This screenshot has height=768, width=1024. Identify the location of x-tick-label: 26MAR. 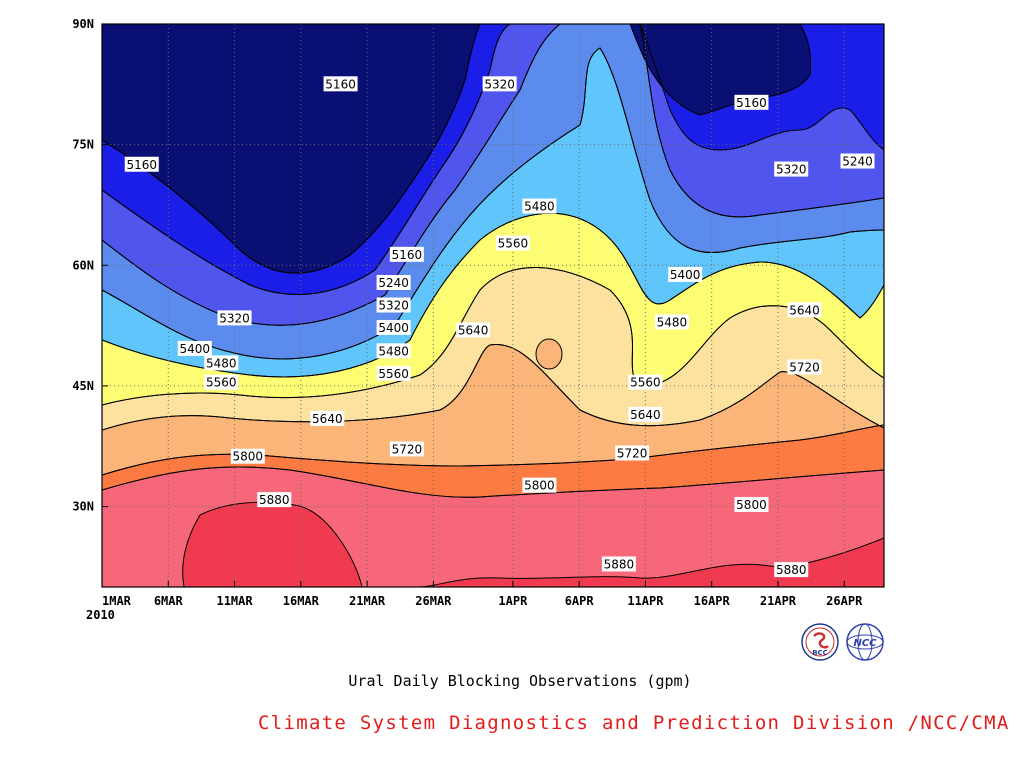
(433, 601).